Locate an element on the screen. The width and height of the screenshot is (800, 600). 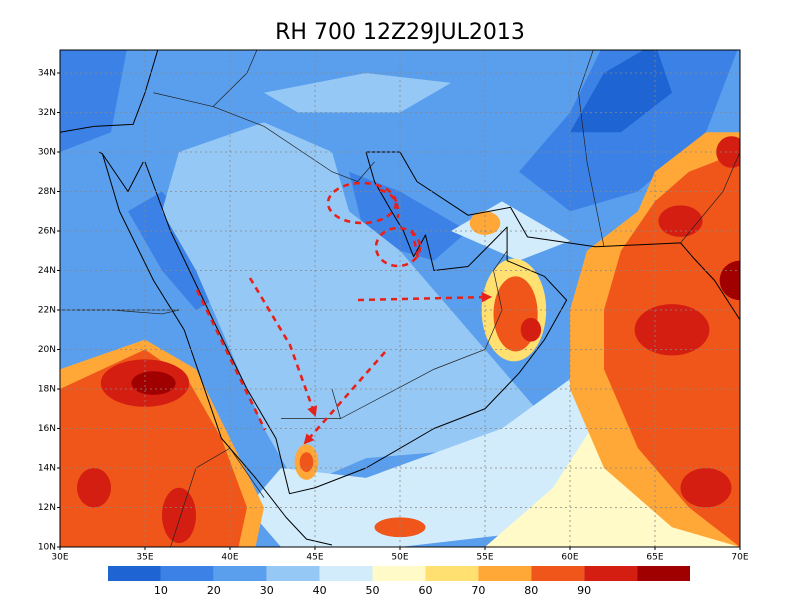
colorbar-label: 90 is located at coordinates (584, 590).